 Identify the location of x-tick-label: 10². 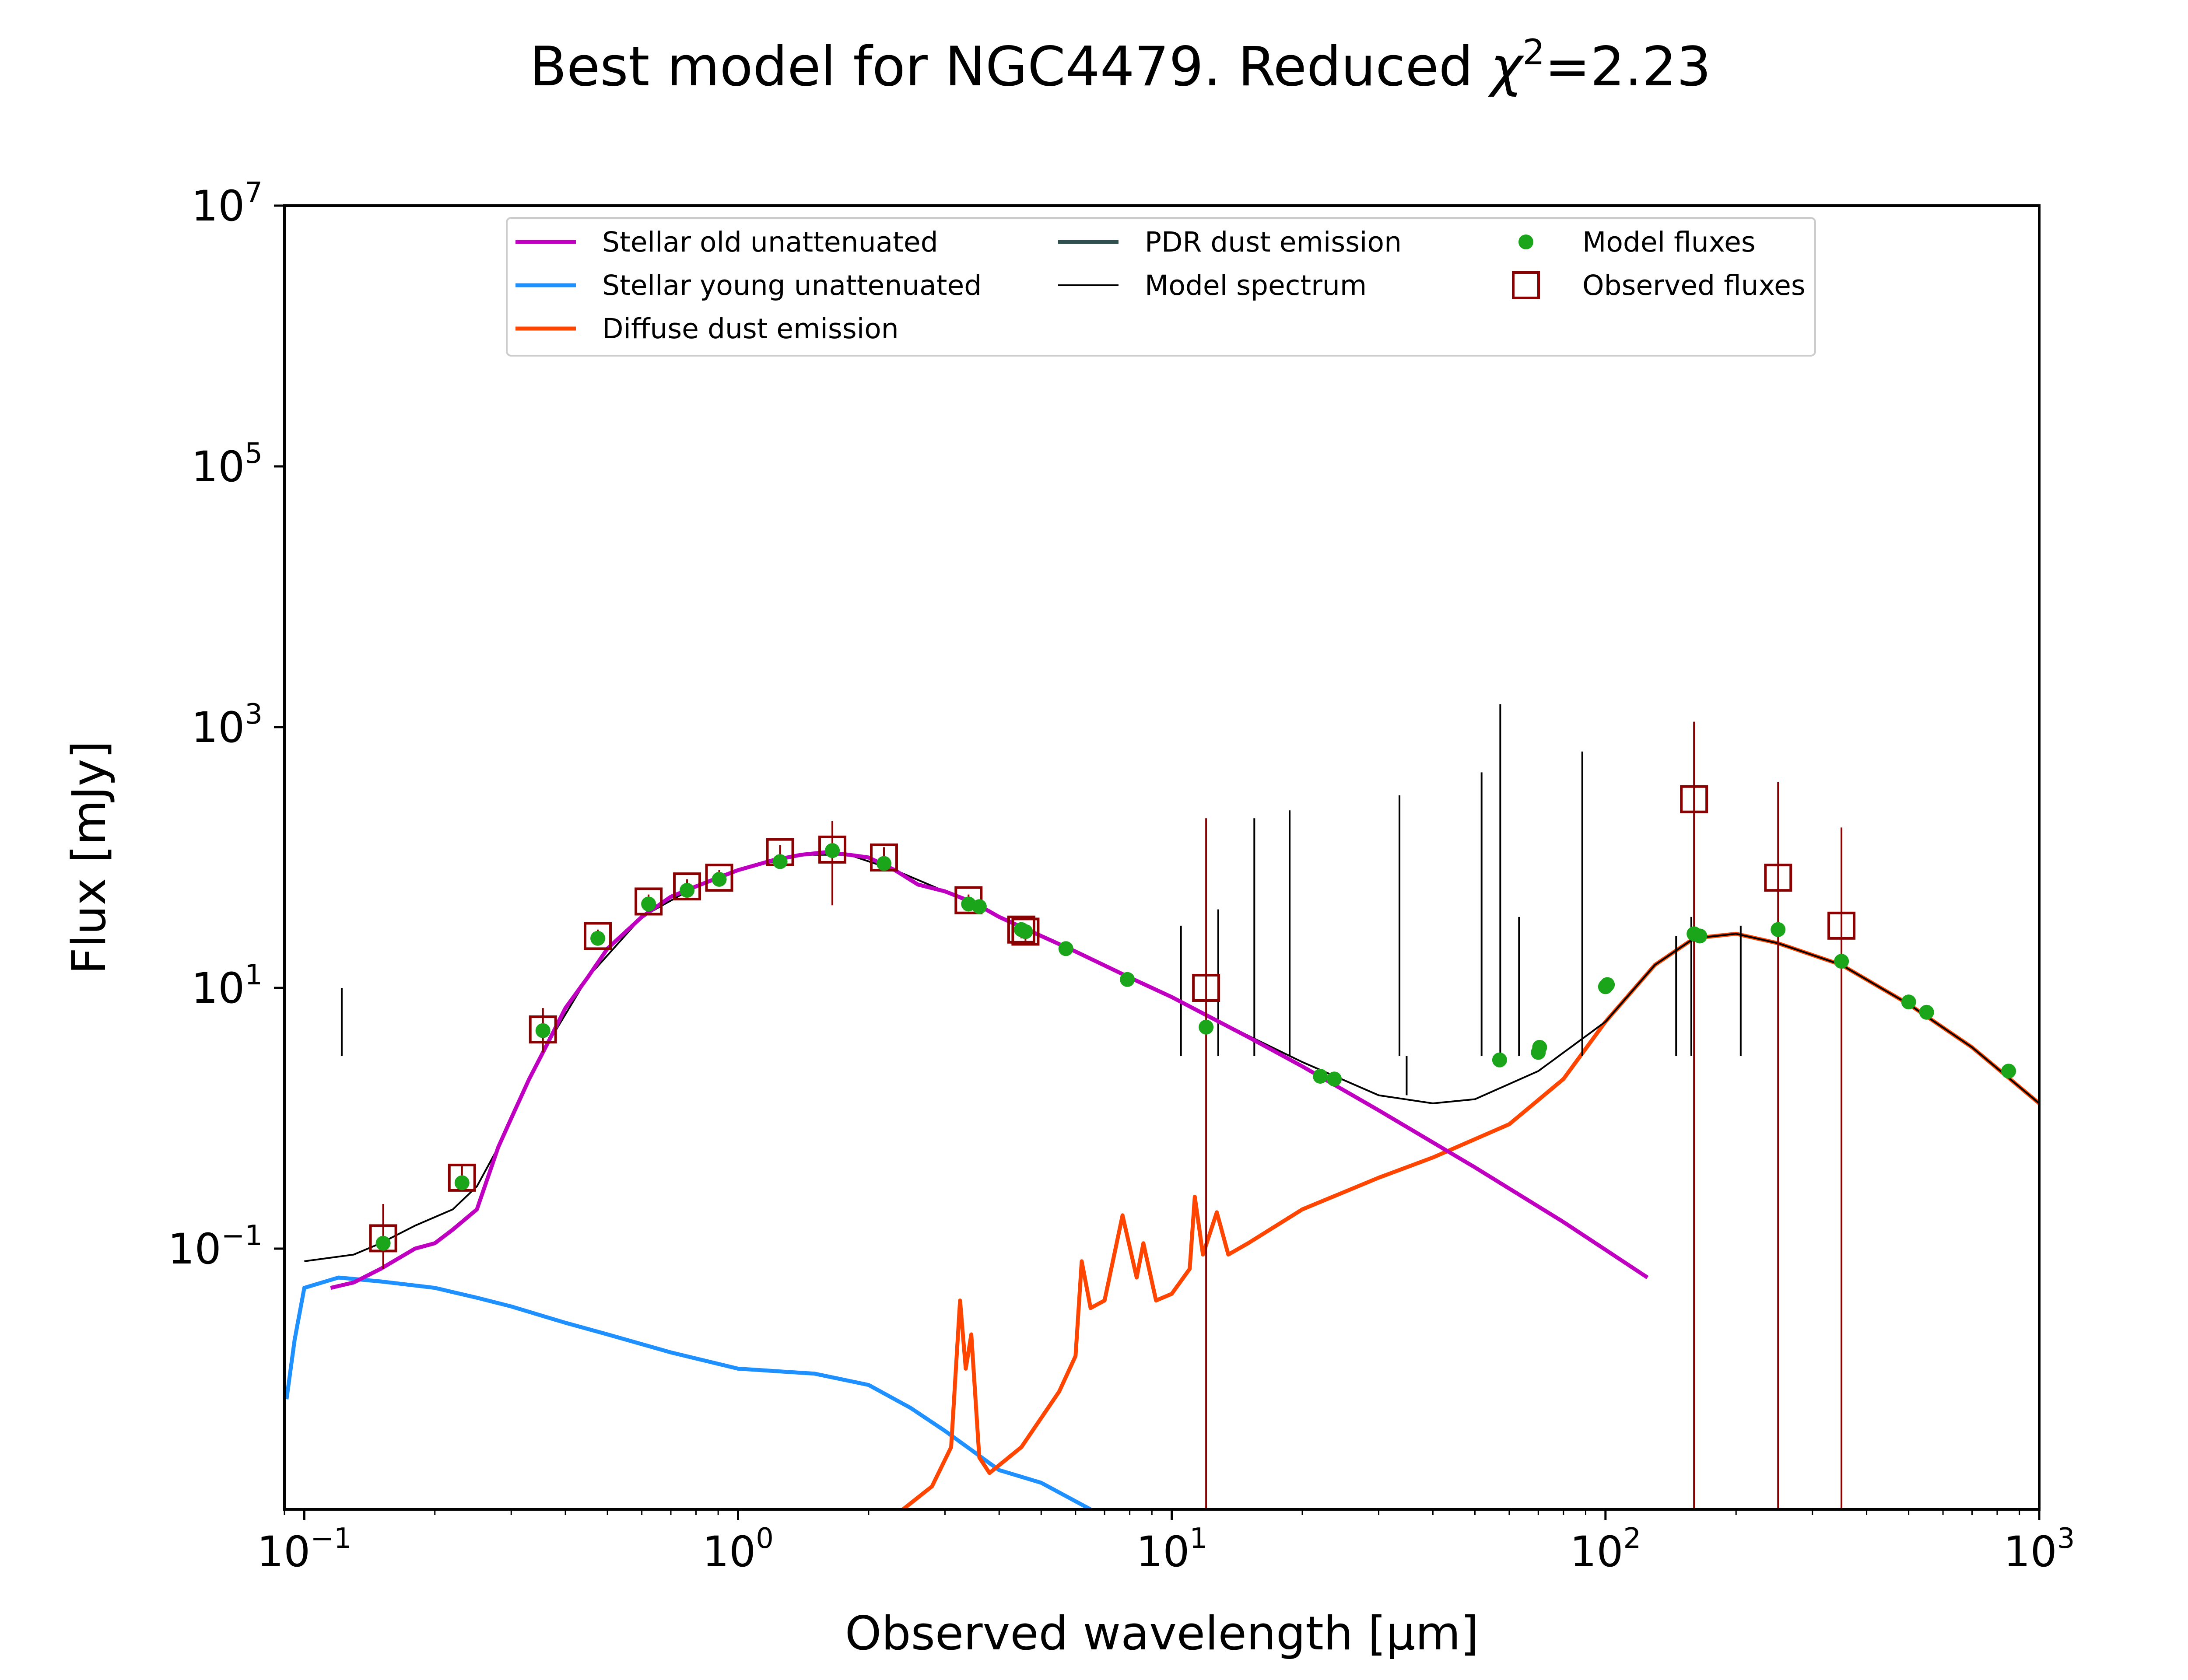
(1605, 1549).